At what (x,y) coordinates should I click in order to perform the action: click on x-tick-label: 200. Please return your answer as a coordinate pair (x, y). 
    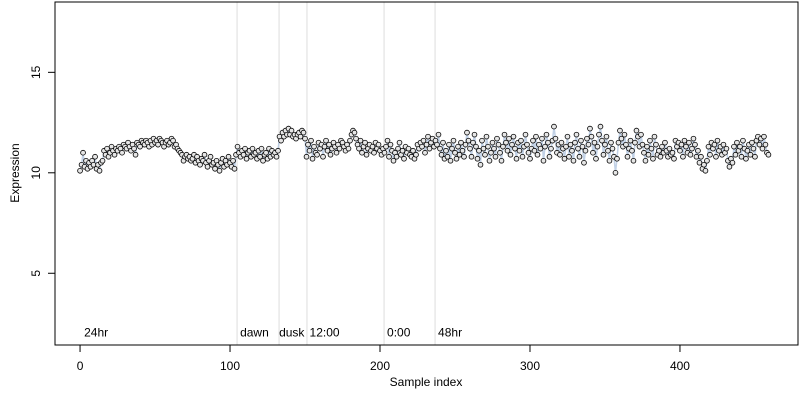
    Looking at the image, I should click on (380, 366).